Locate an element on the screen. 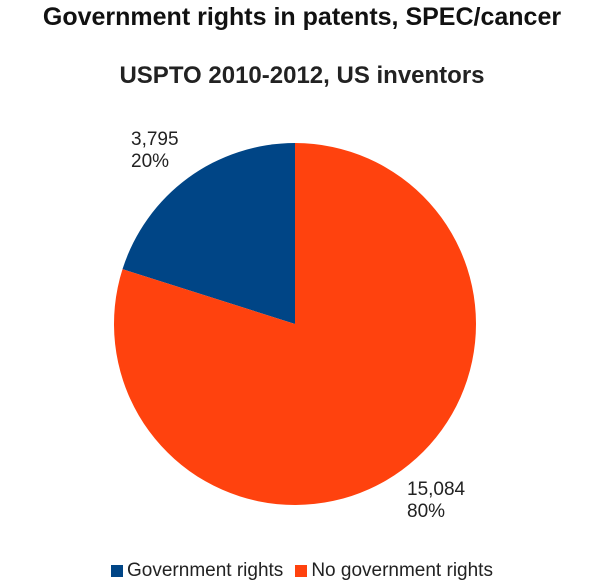 The width and height of the screenshot is (604, 583). legend-label-government-rights: Government rights is located at coordinates (205, 570).